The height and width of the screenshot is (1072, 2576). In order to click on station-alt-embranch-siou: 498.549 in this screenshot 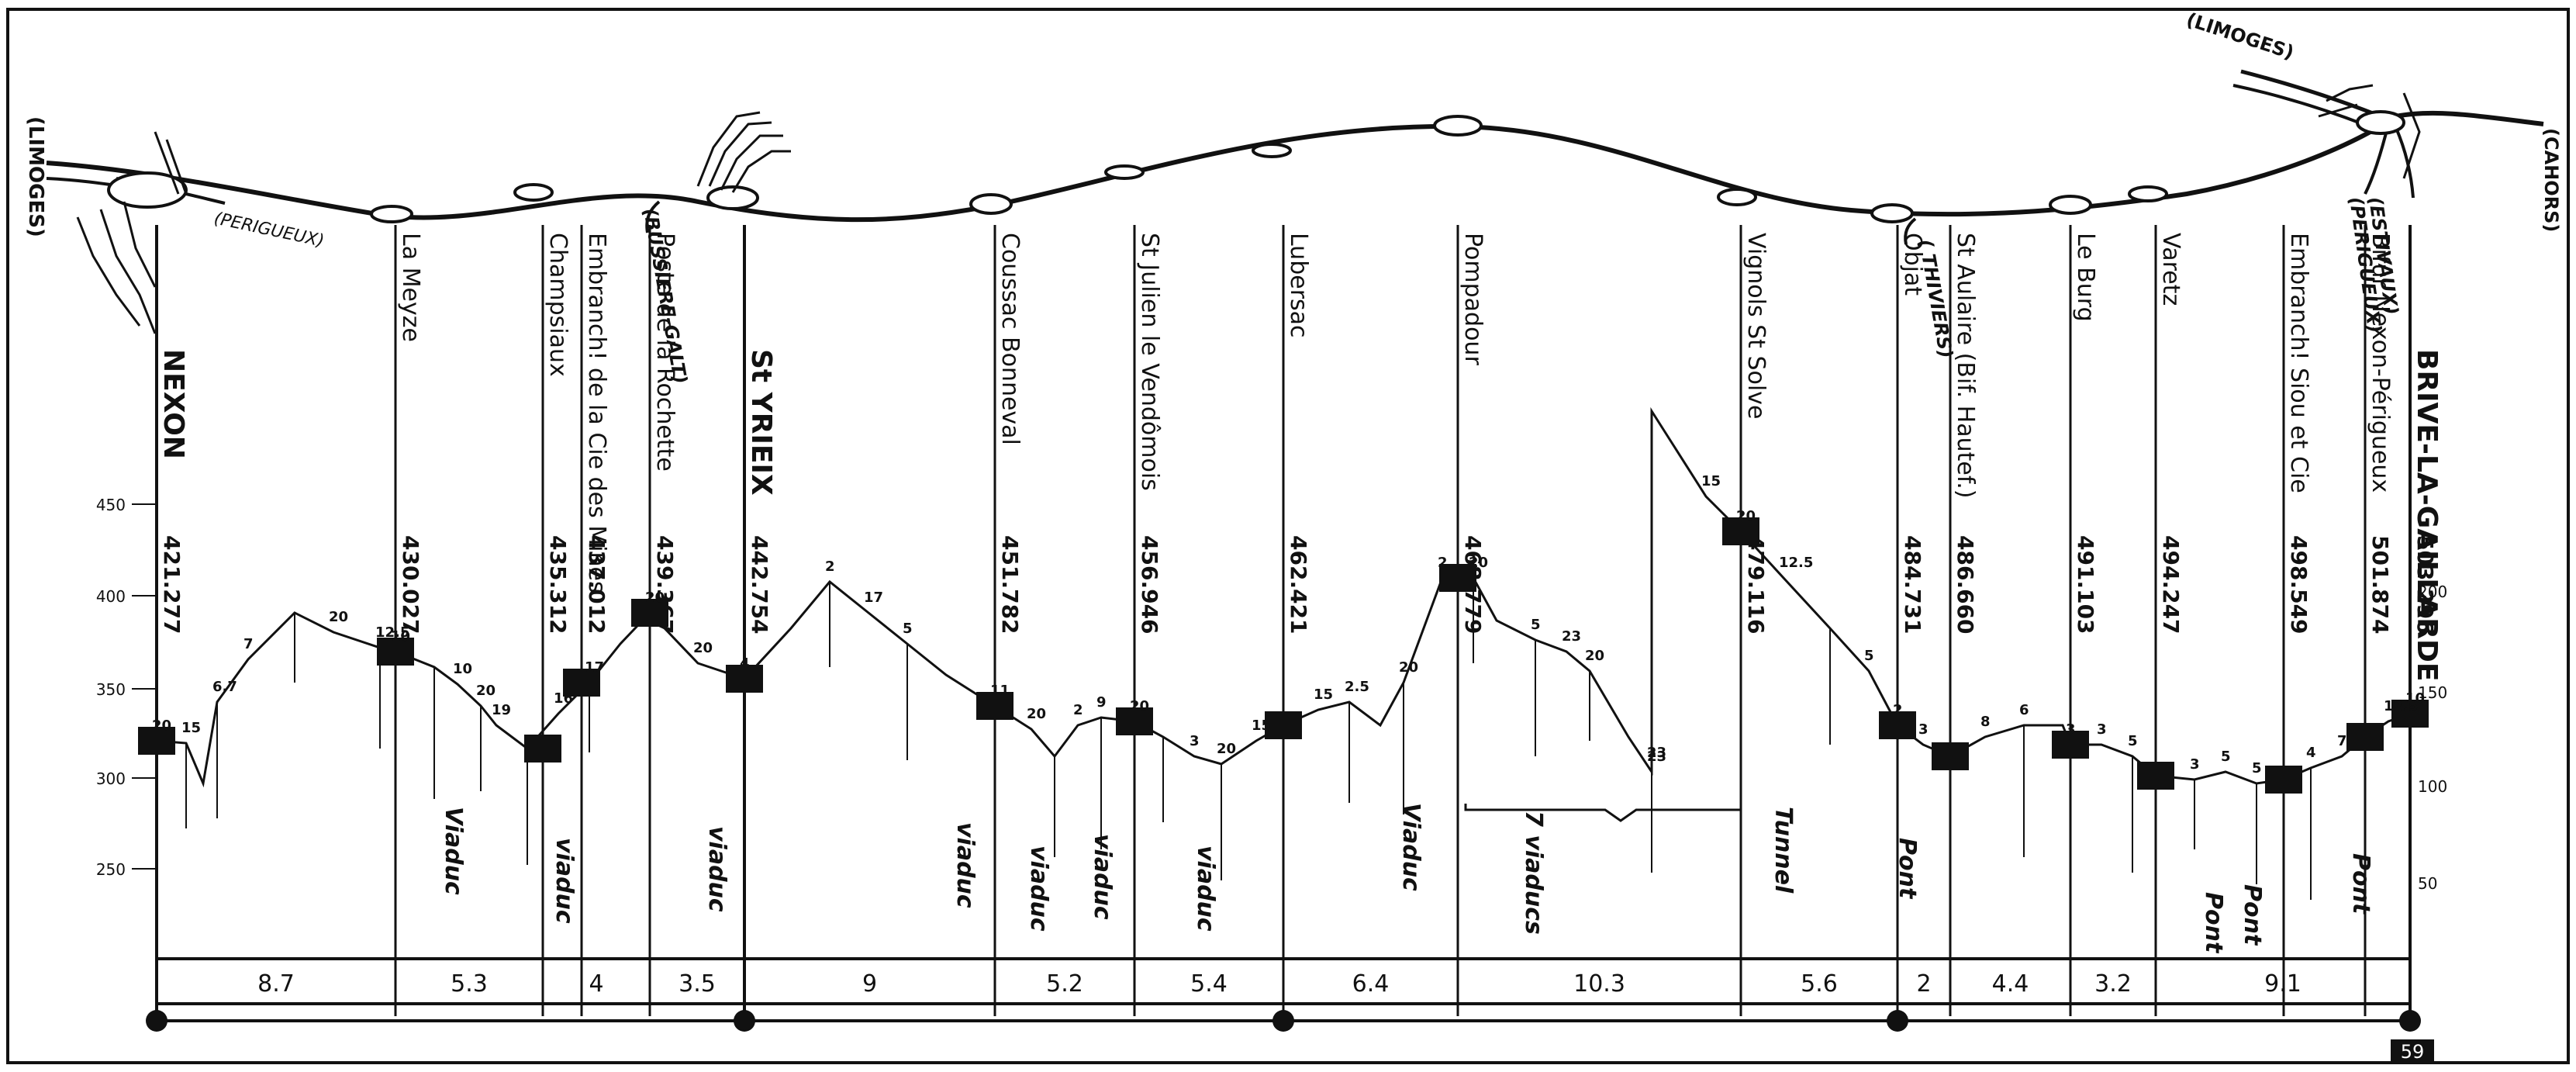, I will do `click(2299, 585)`.